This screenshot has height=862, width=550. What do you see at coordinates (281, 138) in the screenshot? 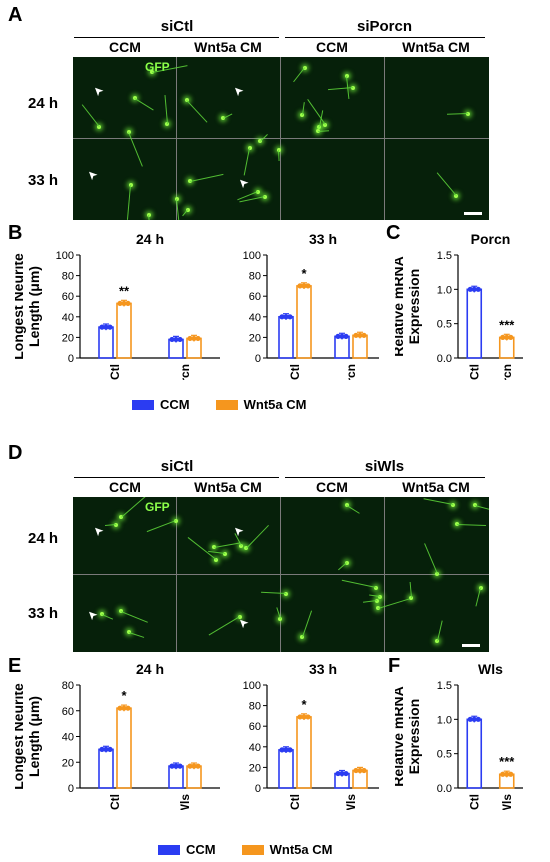
I see `tile-divider` at bounding box center [281, 138].